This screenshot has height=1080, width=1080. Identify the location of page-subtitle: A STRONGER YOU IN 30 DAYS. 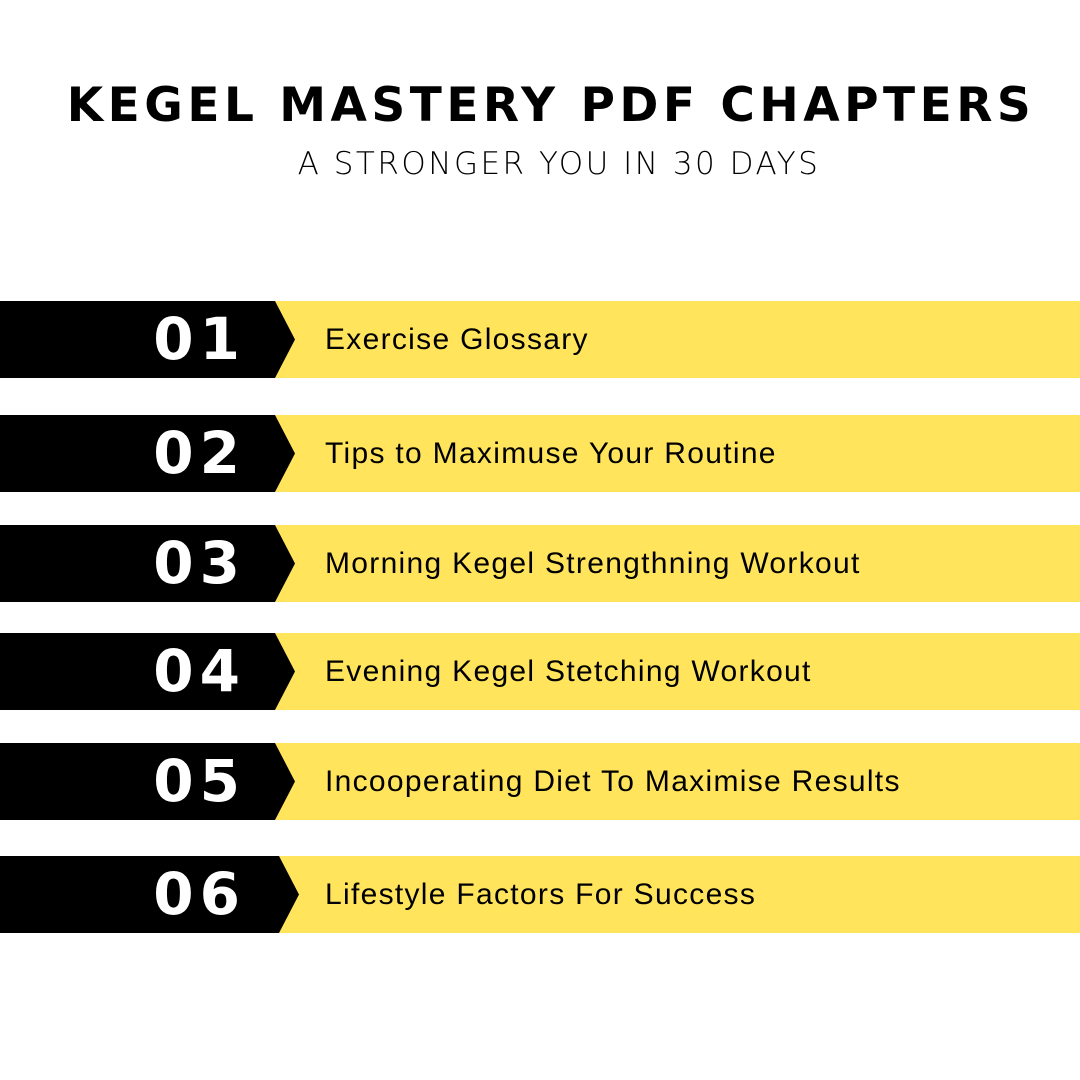
(559, 164).